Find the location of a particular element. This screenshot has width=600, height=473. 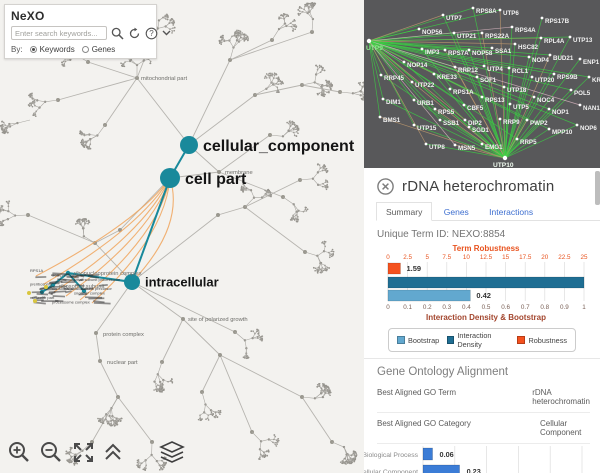

fit-to-screen-button is located at coordinates (83, 452).